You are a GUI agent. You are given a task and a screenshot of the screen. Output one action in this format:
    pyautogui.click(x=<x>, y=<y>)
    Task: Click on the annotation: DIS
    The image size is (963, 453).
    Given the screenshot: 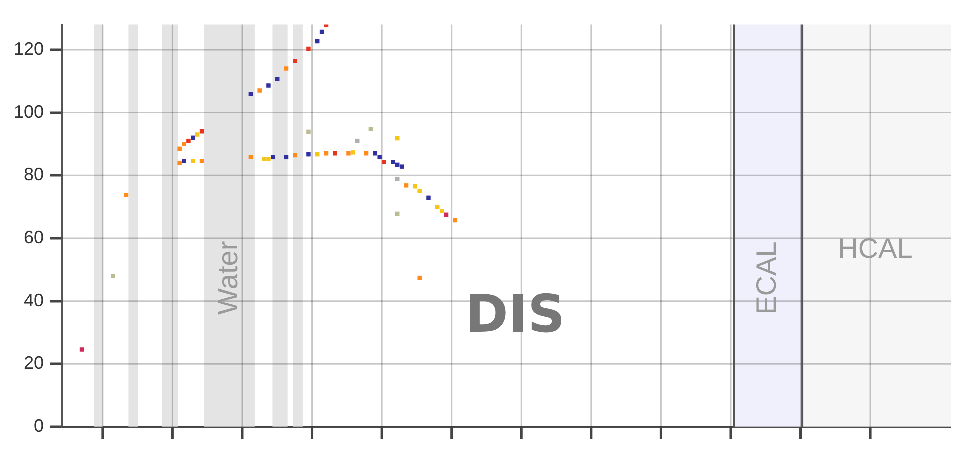 What is the action you would take?
    pyautogui.click(x=515, y=314)
    